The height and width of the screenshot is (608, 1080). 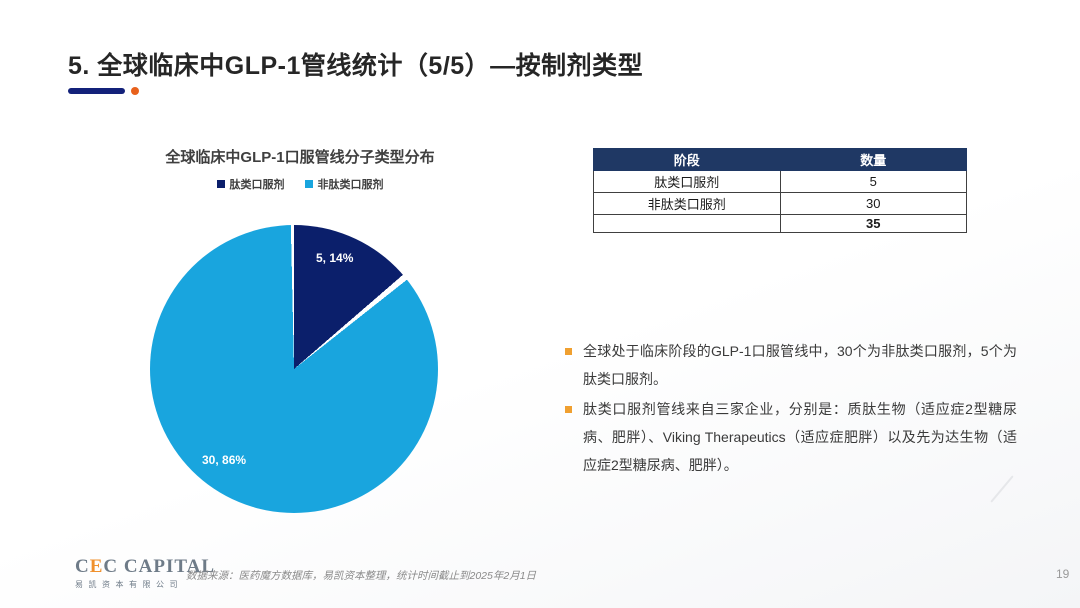 I want to click on logo-accent-letter: E, so click(x=96, y=566).